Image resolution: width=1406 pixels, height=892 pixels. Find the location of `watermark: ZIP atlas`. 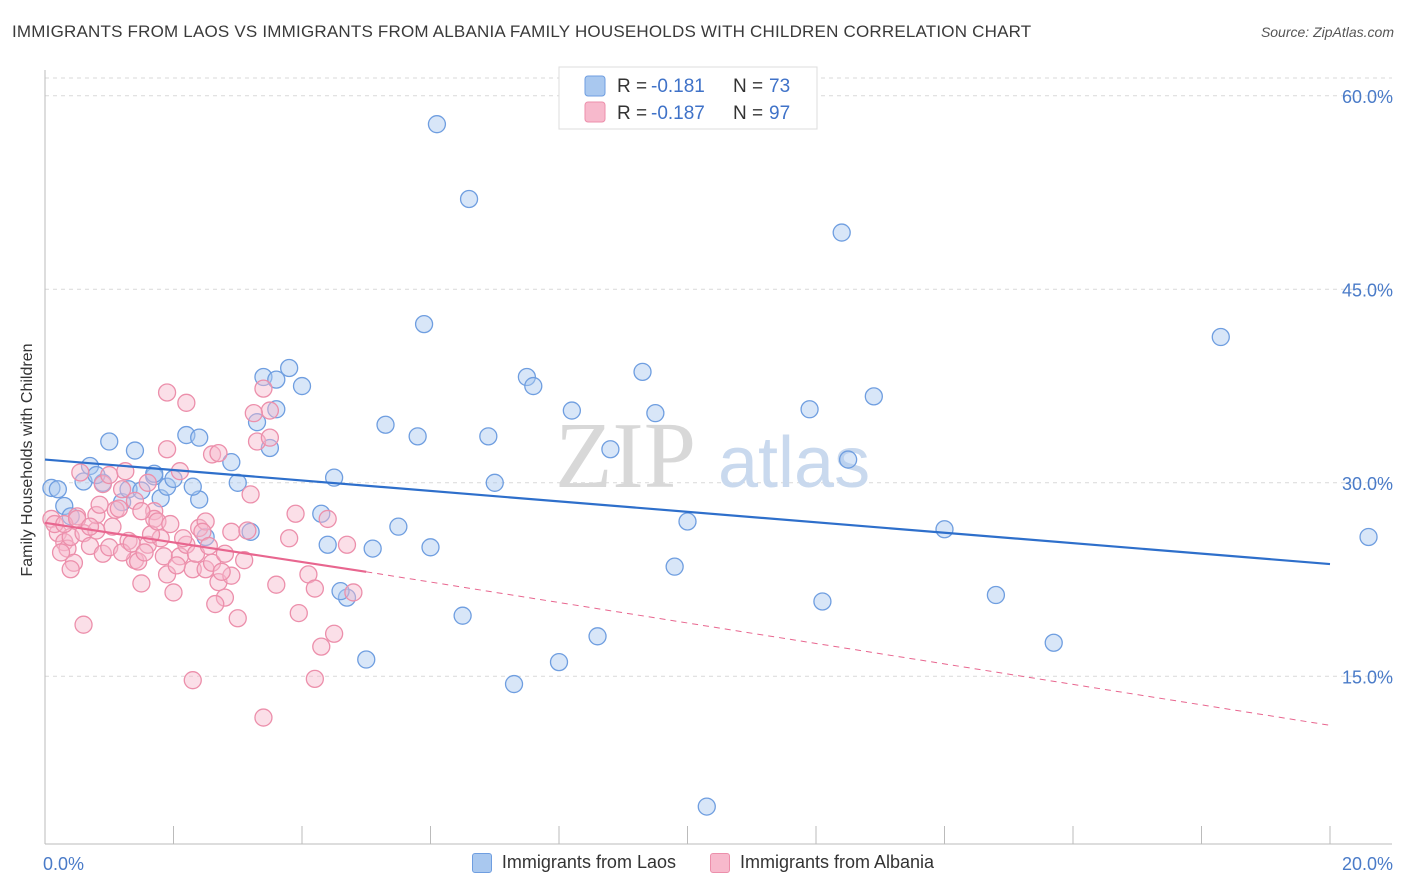

watermark: ZIP atlas is located at coordinates (712, 456).